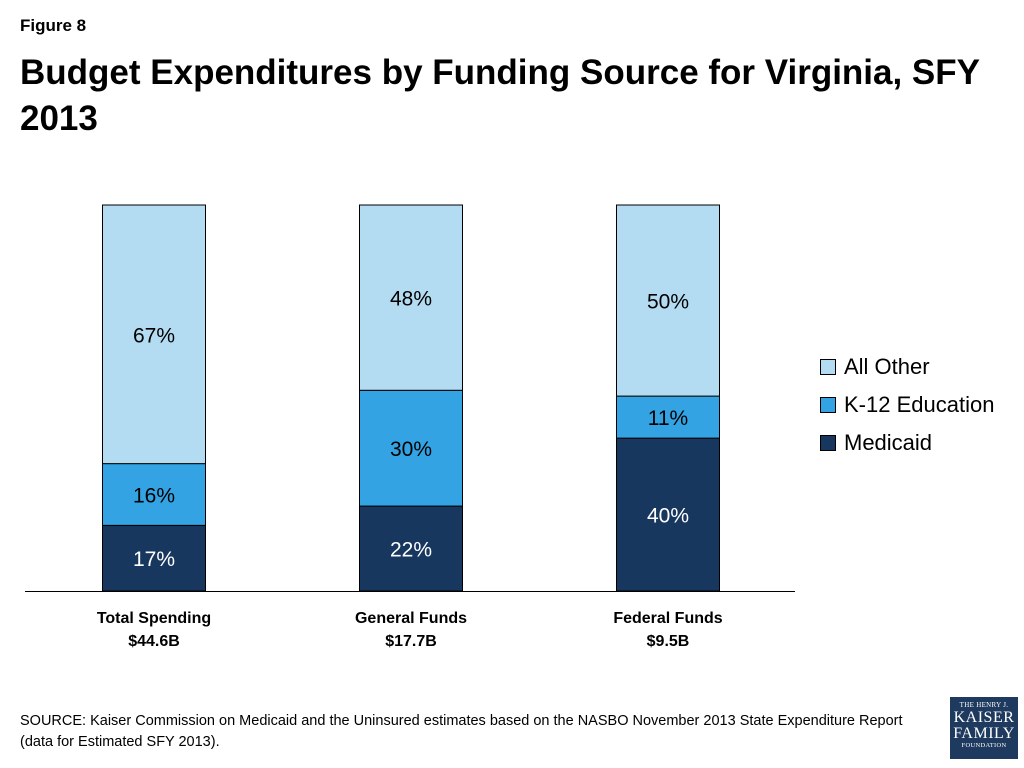 The image size is (1024, 768). I want to click on legend-item: All Other, so click(907, 367).